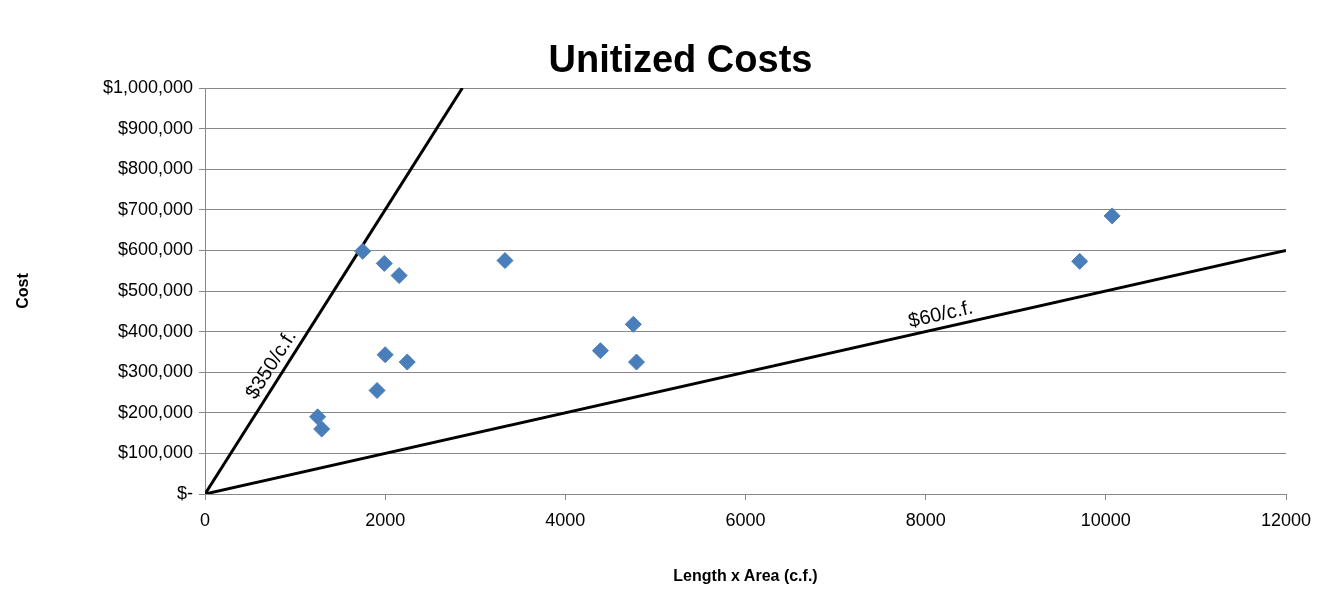 The width and height of the screenshot is (1341, 600). Describe the element at coordinates (147, 86) in the screenshot. I see `y-tick-label: $1,000,000` at that location.